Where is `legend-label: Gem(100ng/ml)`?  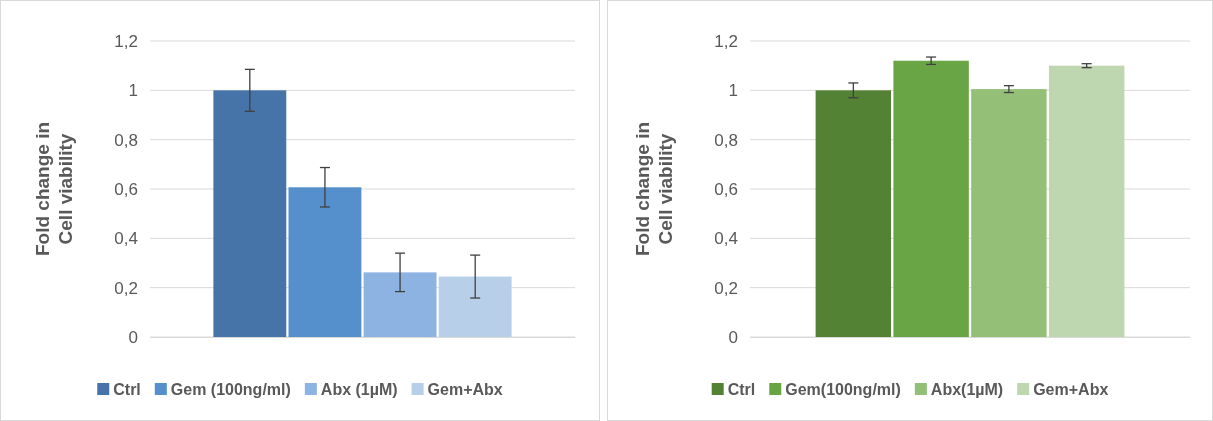 legend-label: Gem(100ng/ml) is located at coordinates (843, 389).